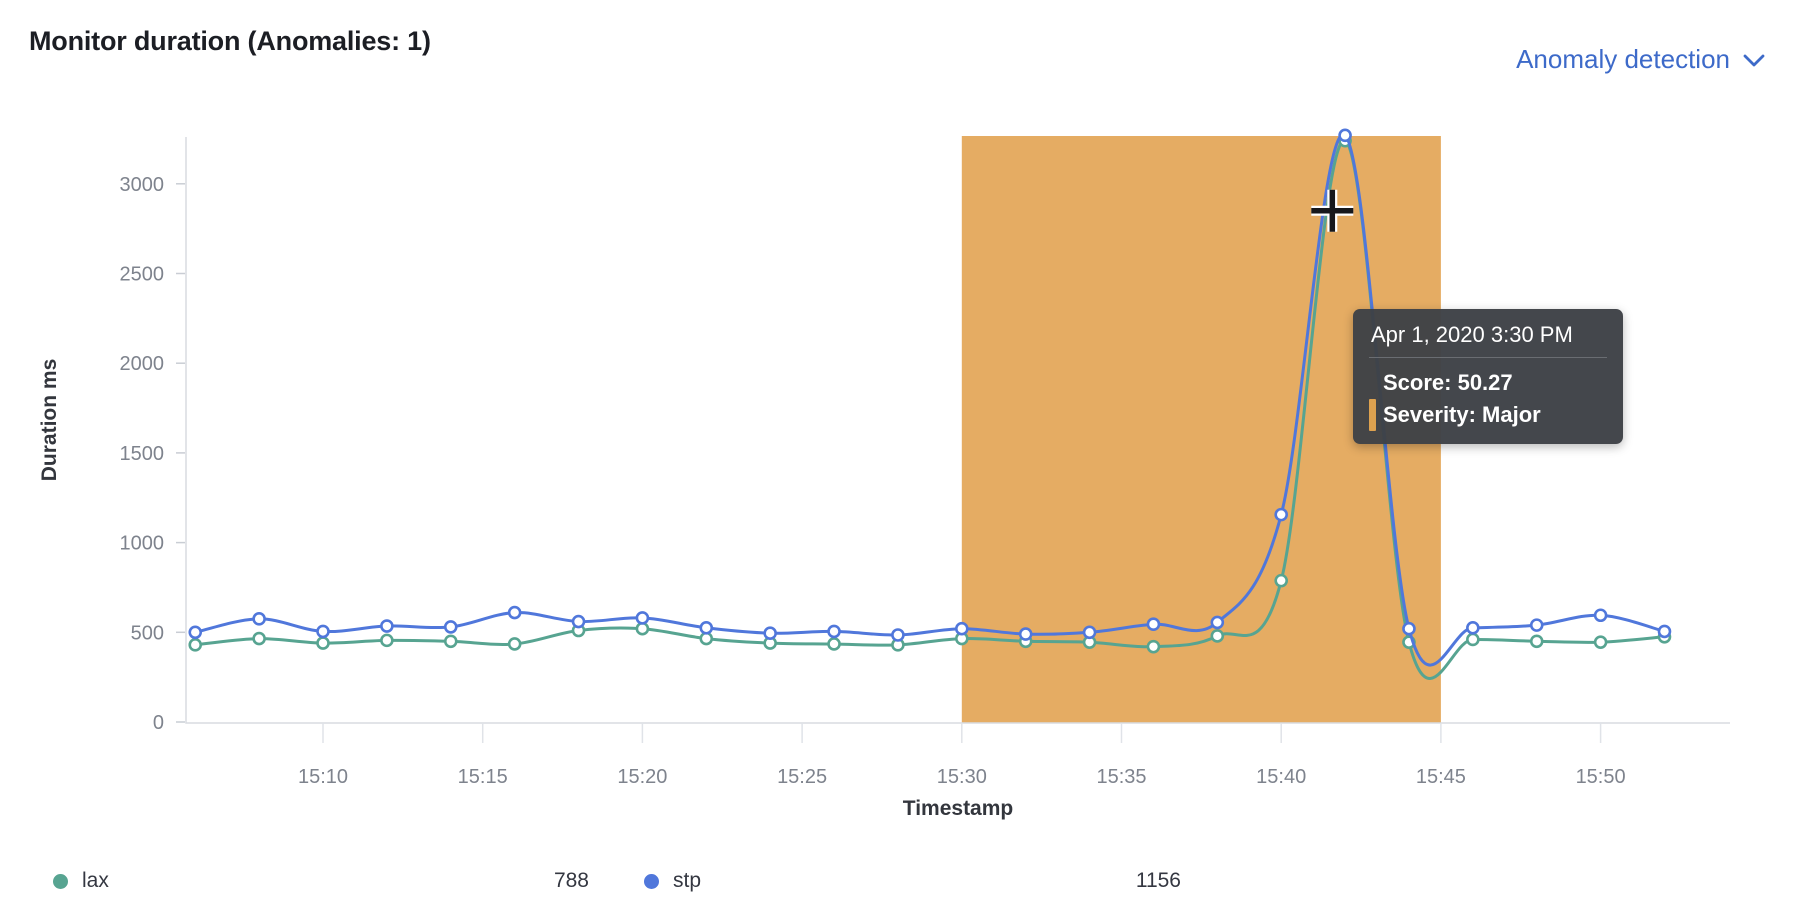 The width and height of the screenshot is (1800, 910). I want to click on stp-series-value: 1156, so click(1158, 880).